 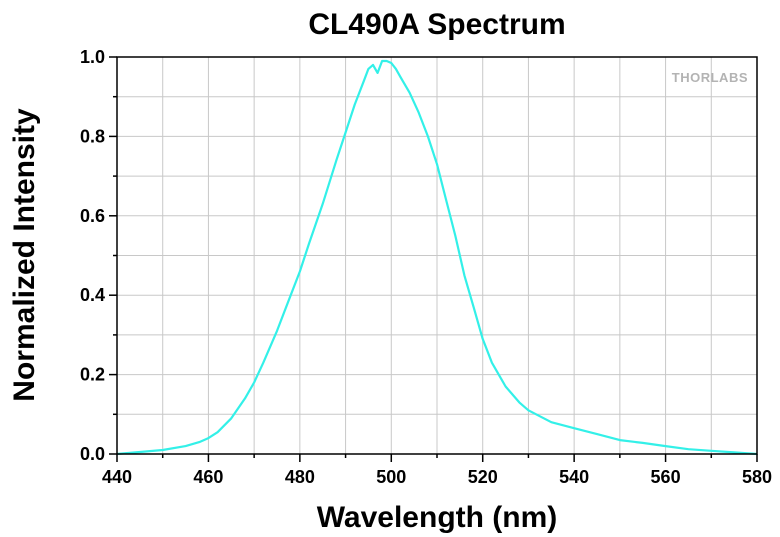 What do you see at coordinates (24, 255) in the screenshot?
I see `y-axis-label: Normalized Intensity` at bounding box center [24, 255].